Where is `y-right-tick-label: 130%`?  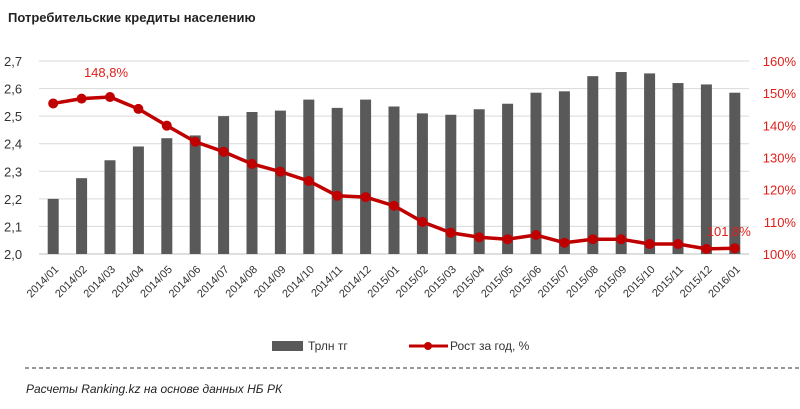
y-right-tick-label: 130% is located at coordinates (780, 158).